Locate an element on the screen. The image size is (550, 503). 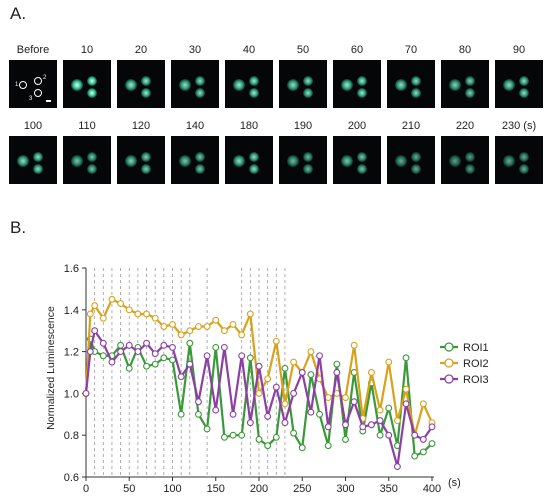
frame-time-label: 20 is located at coordinates (141, 50).